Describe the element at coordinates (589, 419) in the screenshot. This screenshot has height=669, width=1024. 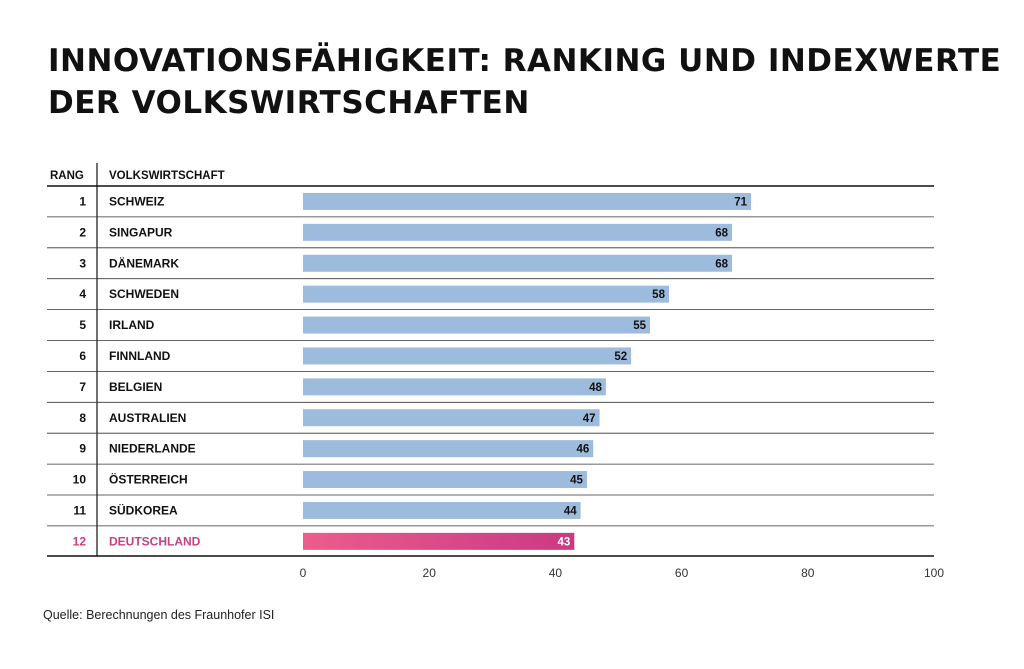
I see `data-label: 47` at that location.